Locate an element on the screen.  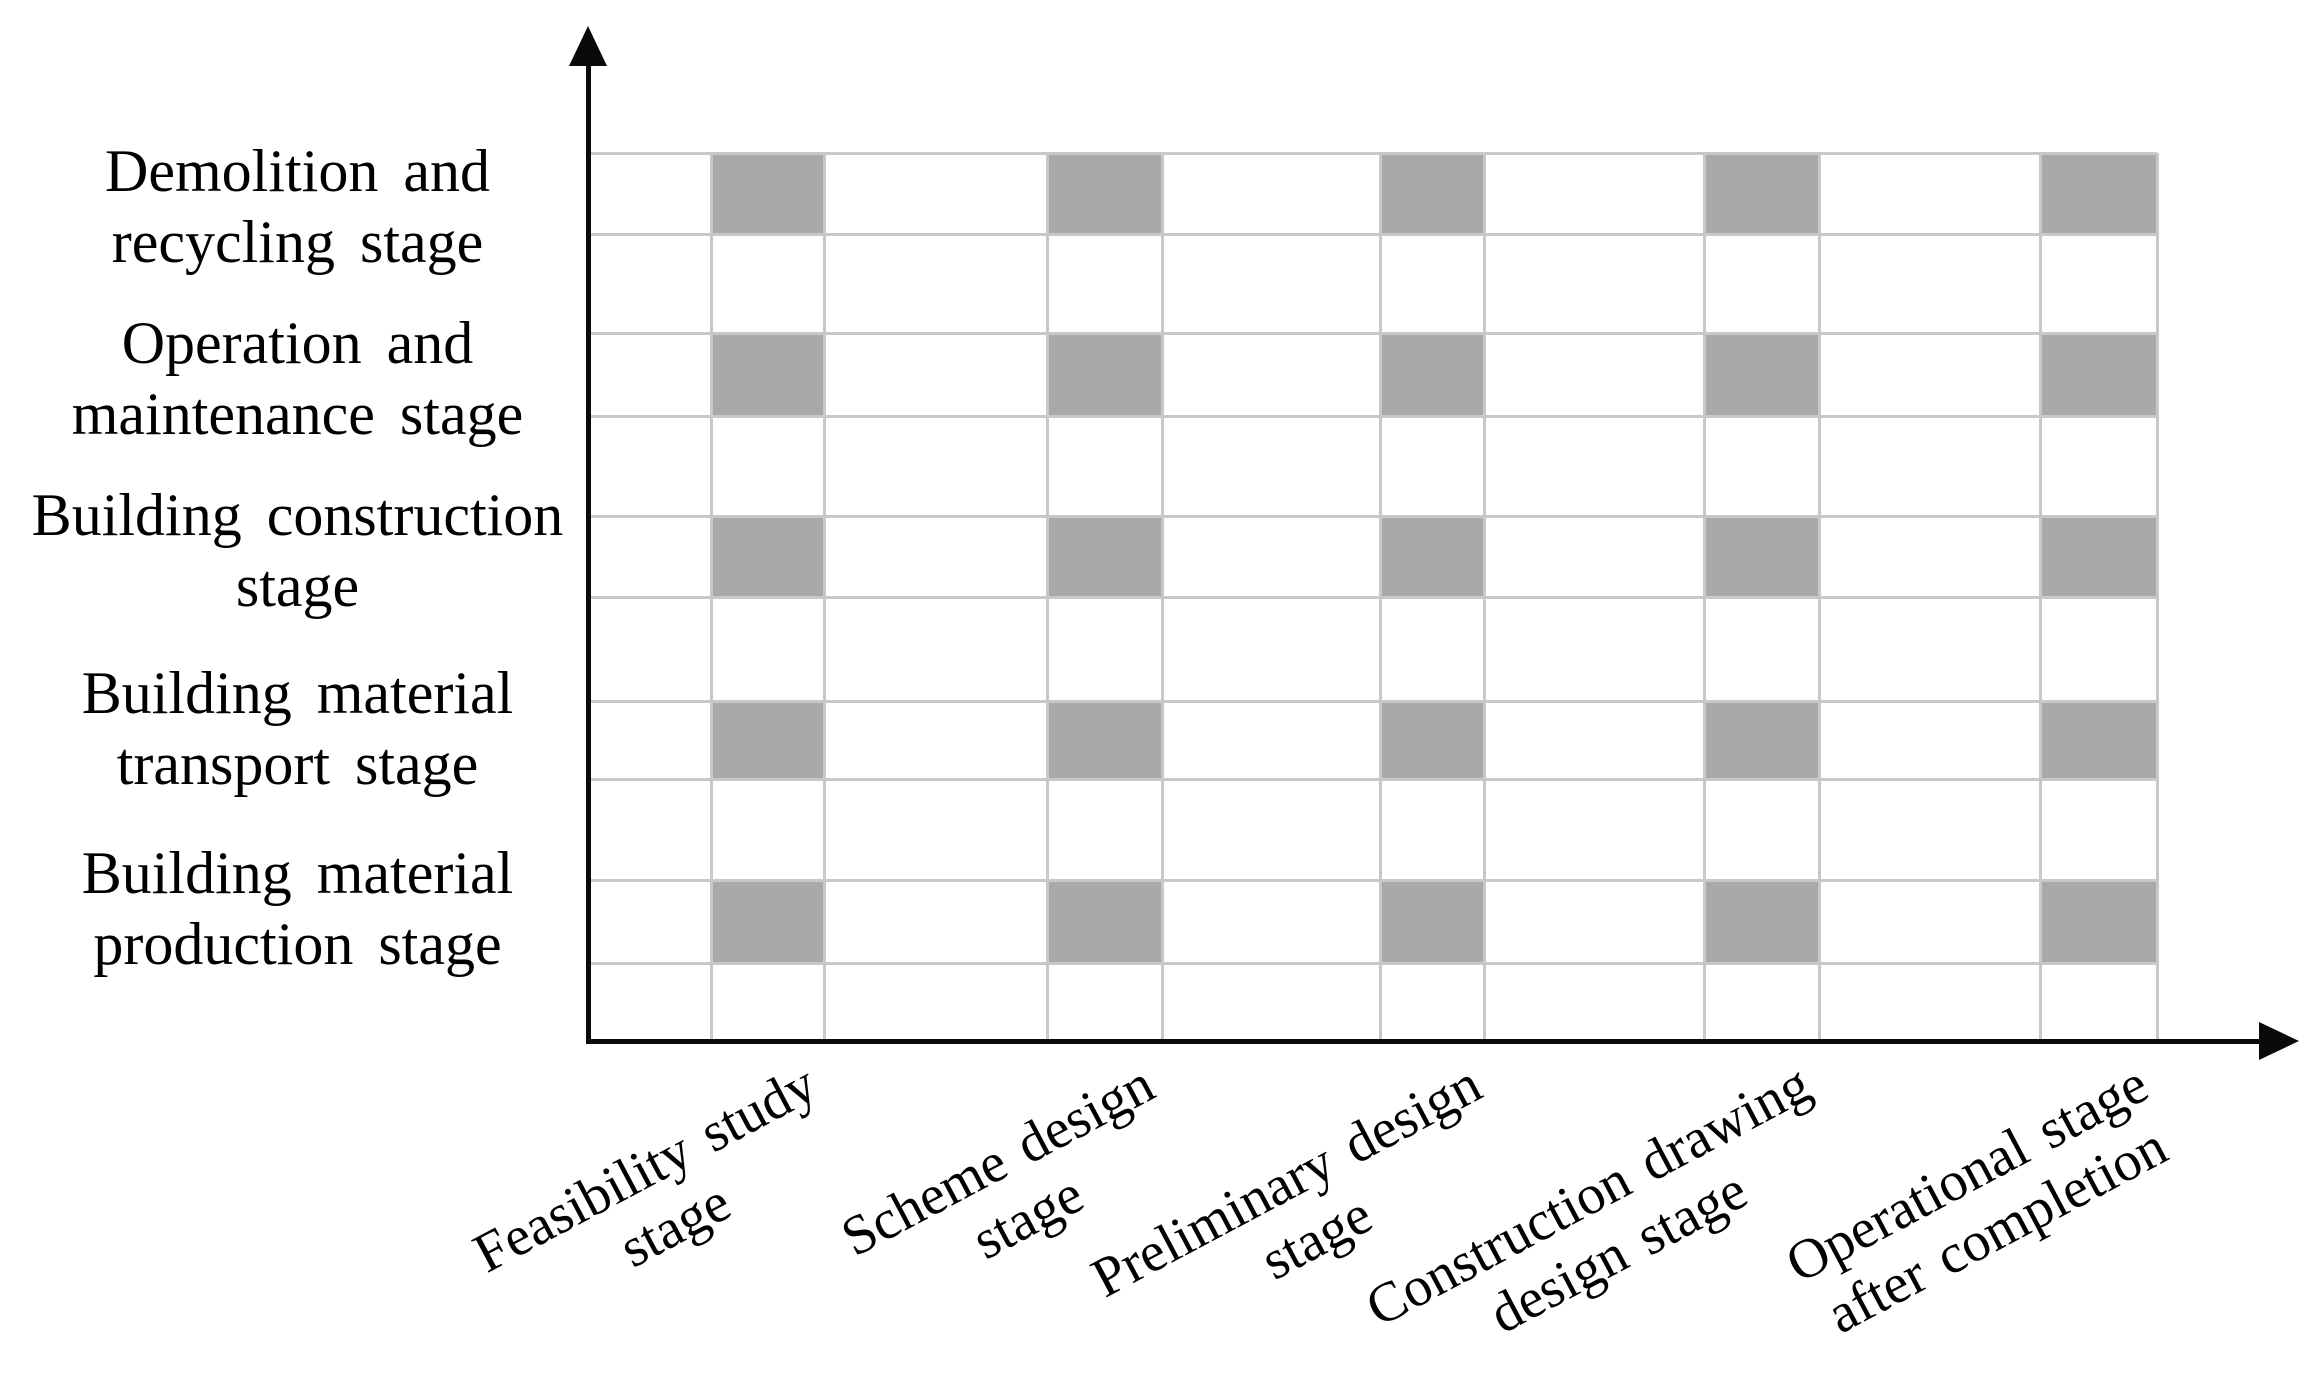
x-axis-line is located at coordinates (1424, 1041).